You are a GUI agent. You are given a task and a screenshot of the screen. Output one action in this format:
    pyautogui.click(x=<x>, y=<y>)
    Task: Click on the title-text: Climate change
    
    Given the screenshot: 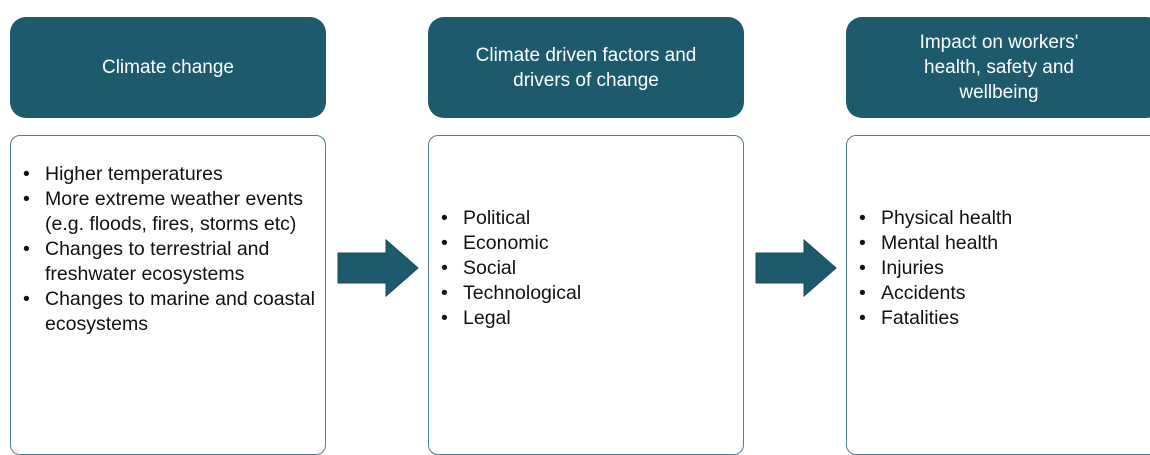 What is the action you would take?
    pyautogui.click(x=168, y=67)
    